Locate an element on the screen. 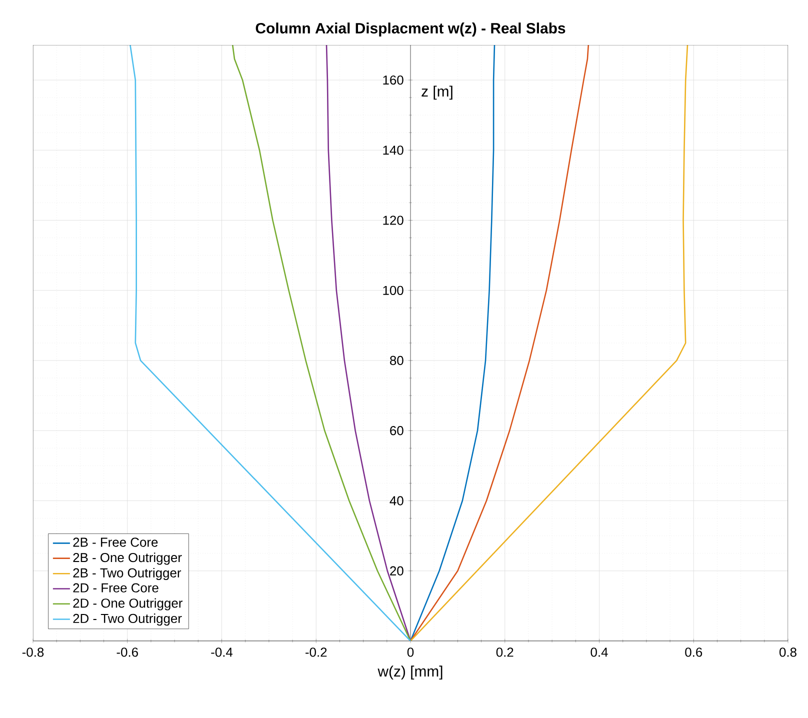 Image resolution: width=808 pixels, height=718 pixels. legend-label: 2B - One Outrigger is located at coordinates (127, 558).